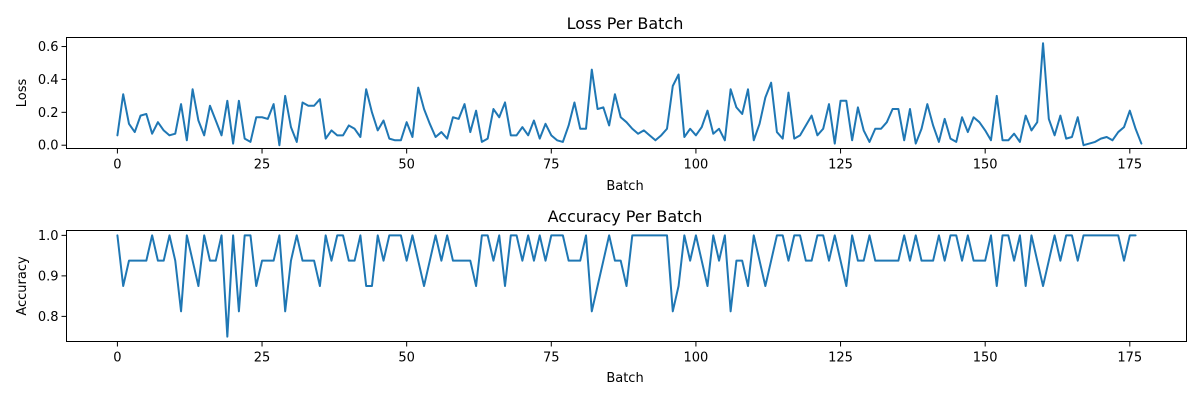  What do you see at coordinates (48, 80) in the screenshot?
I see `loss-y-tick-label: 0.4` at bounding box center [48, 80].